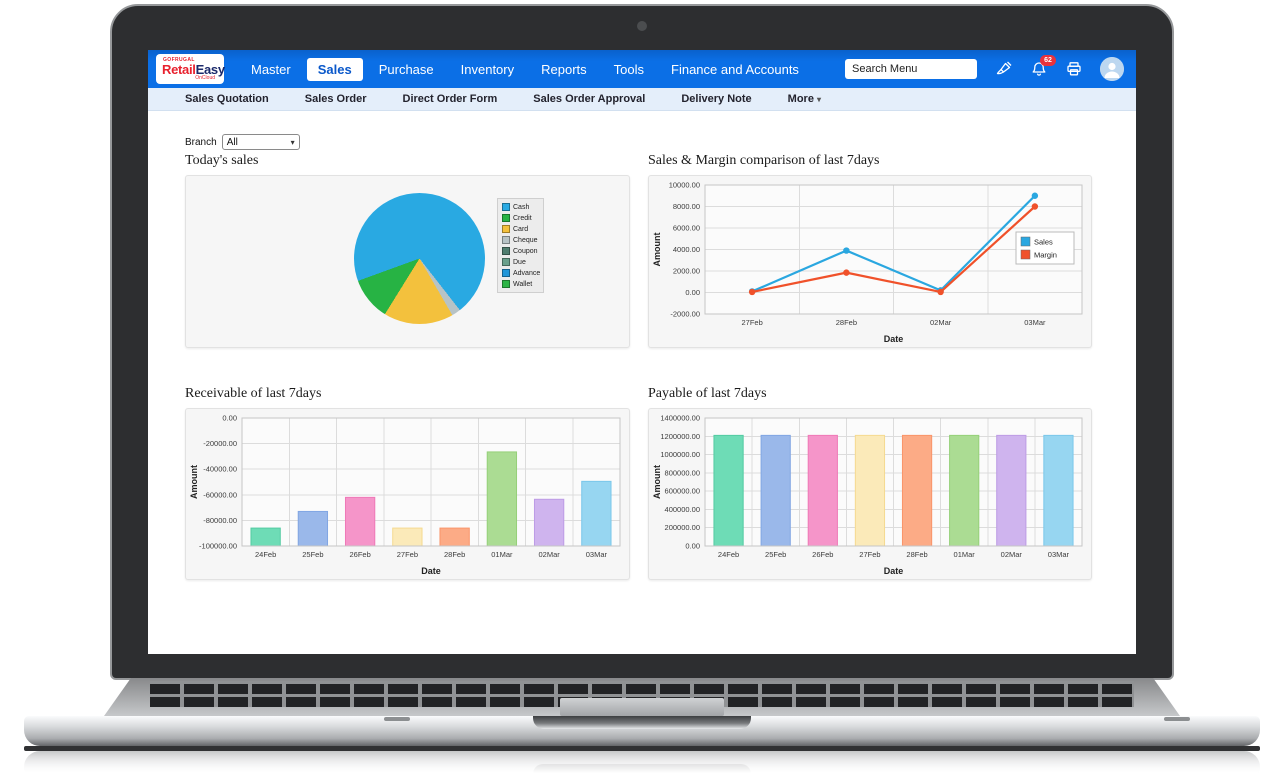 This screenshot has width=1284, height=774. Describe the element at coordinates (253, 393) in the screenshot. I see `receivable-chart-title: Receivable of last 7days` at that location.